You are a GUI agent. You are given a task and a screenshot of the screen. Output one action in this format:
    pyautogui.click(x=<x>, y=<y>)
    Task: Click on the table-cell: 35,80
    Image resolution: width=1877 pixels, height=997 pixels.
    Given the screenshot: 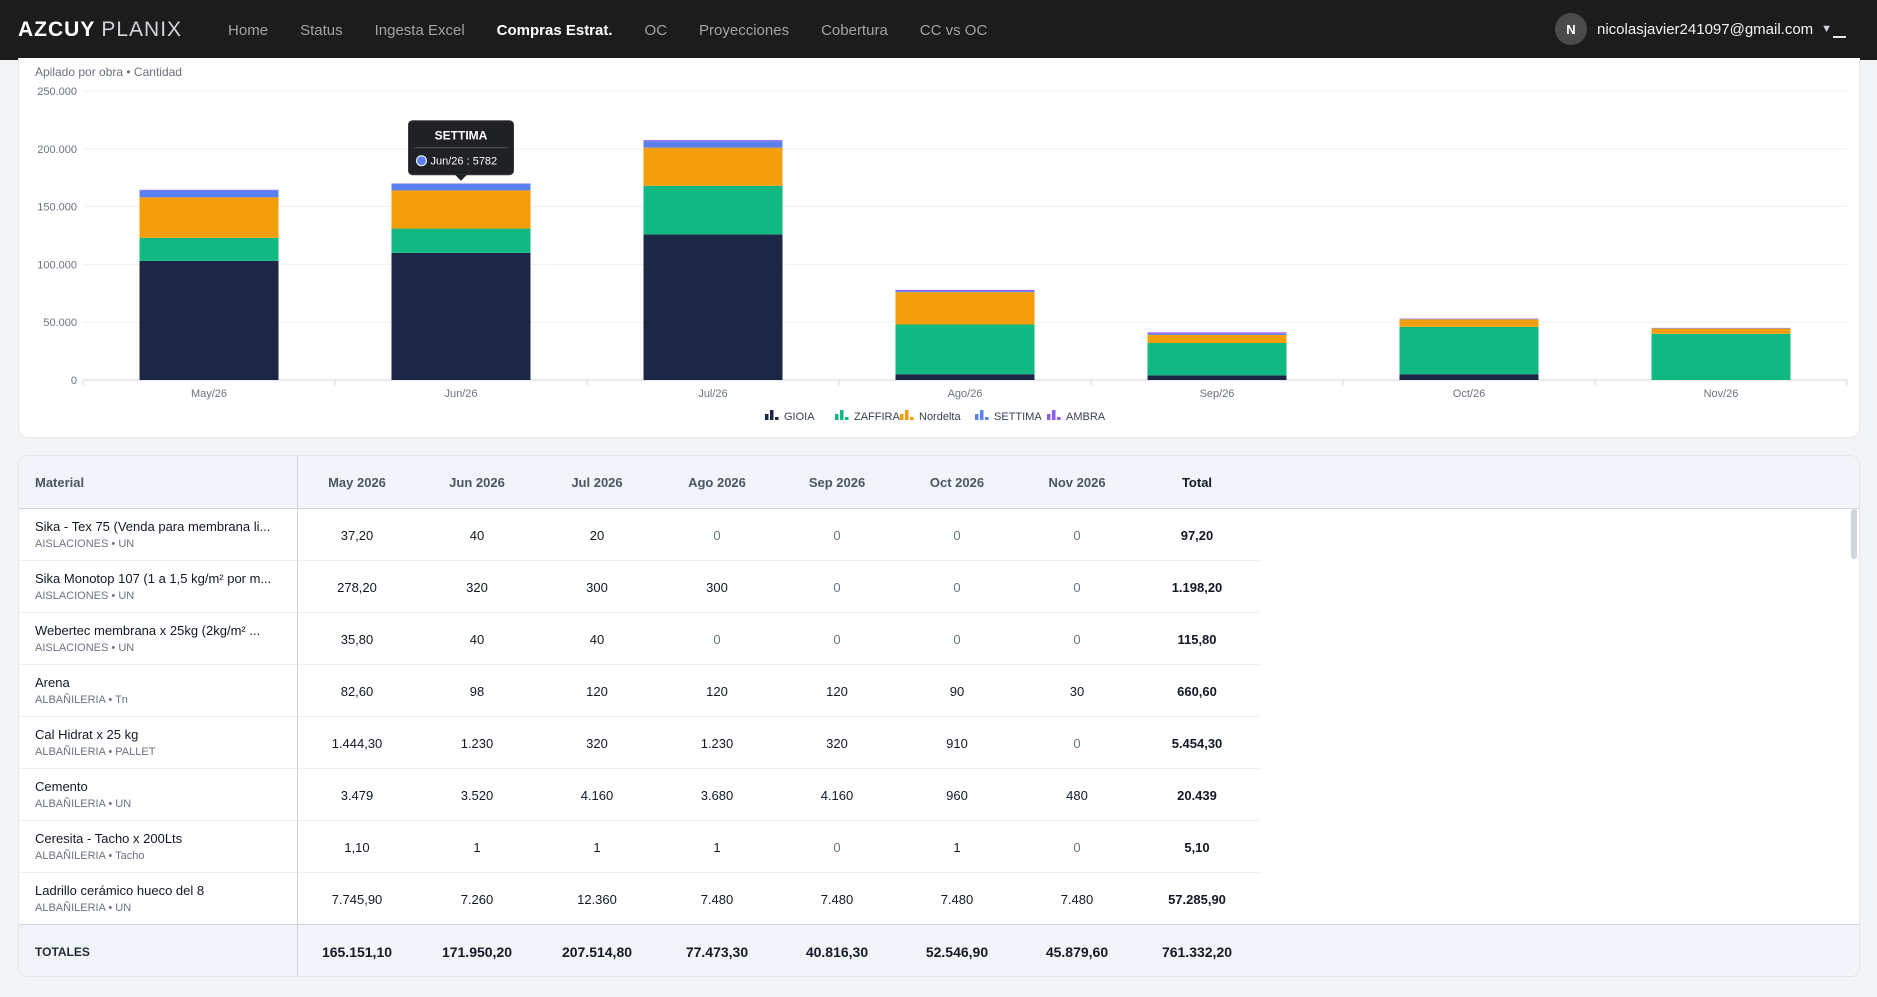 What is the action you would take?
    pyautogui.click(x=357, y=639)
    